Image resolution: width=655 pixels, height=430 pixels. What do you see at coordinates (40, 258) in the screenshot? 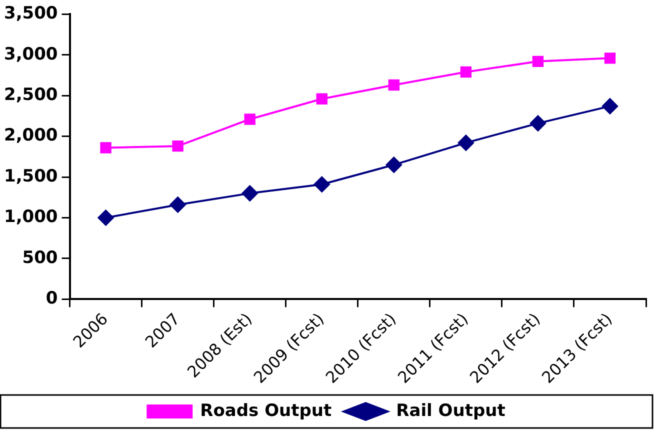
I see `y-tick-label: 500` at bounding box center [40, 258].